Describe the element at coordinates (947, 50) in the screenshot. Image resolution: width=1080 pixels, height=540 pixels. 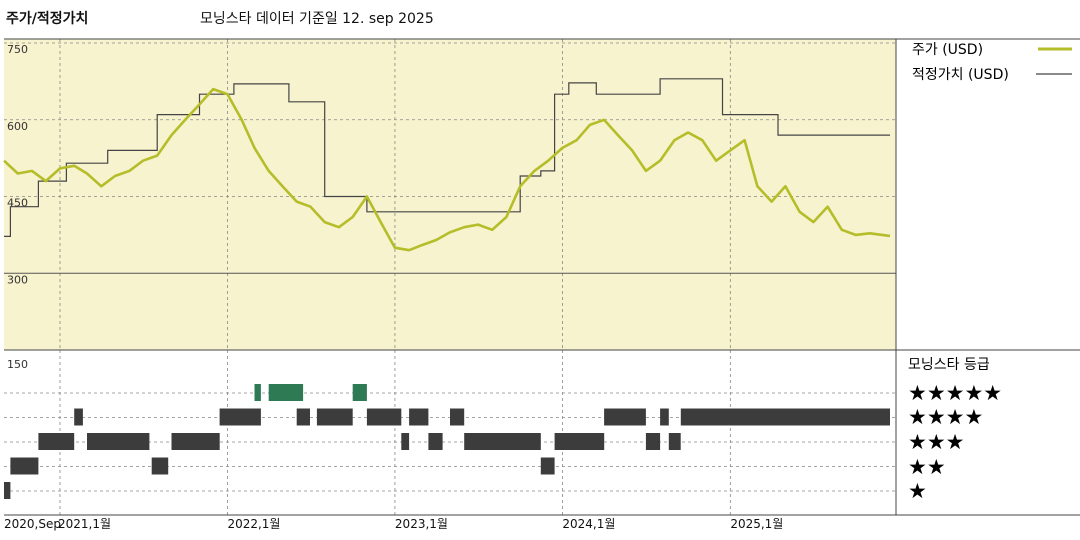
I see `legend-price-label: 주가 (USD)` at that location.